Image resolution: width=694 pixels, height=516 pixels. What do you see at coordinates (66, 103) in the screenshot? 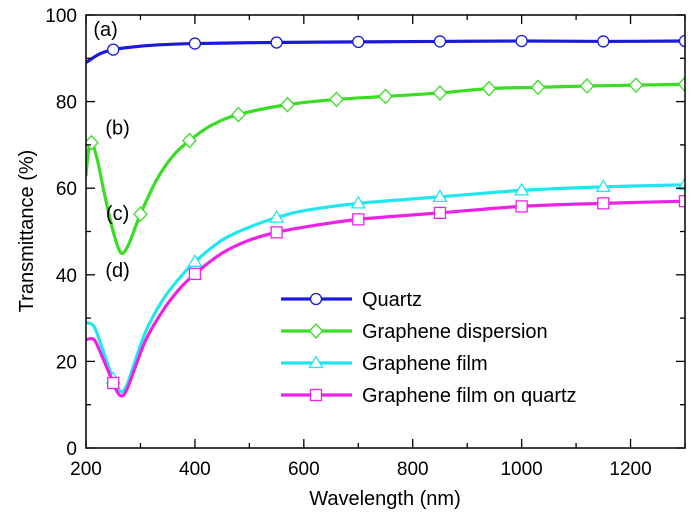
I see `y-tick-label: 80` at bounding box center [66, 103].